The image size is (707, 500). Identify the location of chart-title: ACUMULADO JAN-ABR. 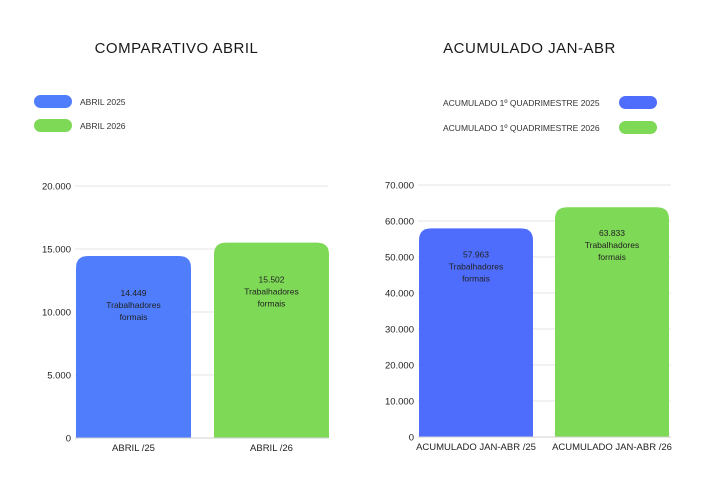
(529, 48).